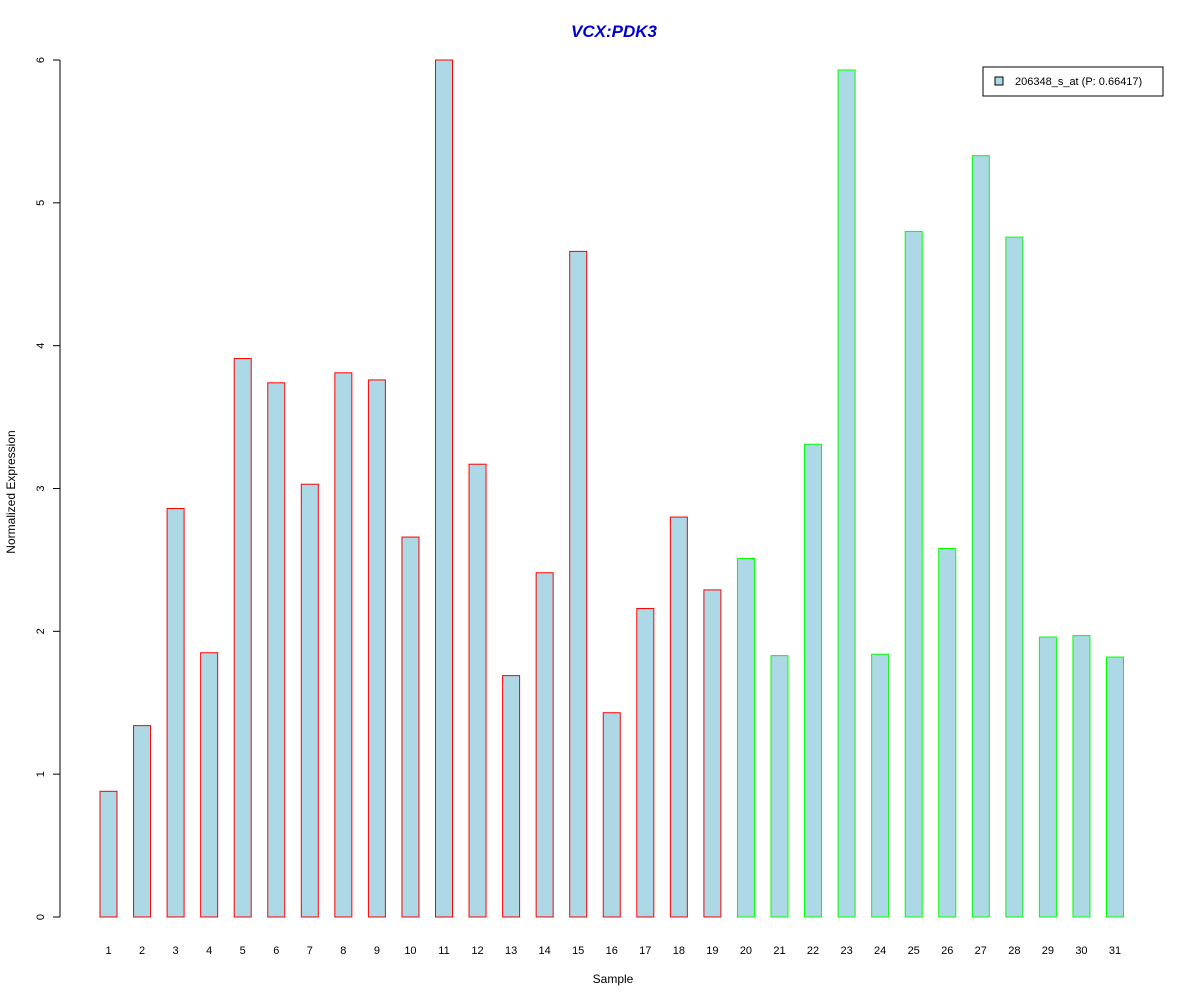  What do you see at coordinates (813, 951) in the screenshot?
I see `x-tick-label: 22` at bounding box center [813, 951].